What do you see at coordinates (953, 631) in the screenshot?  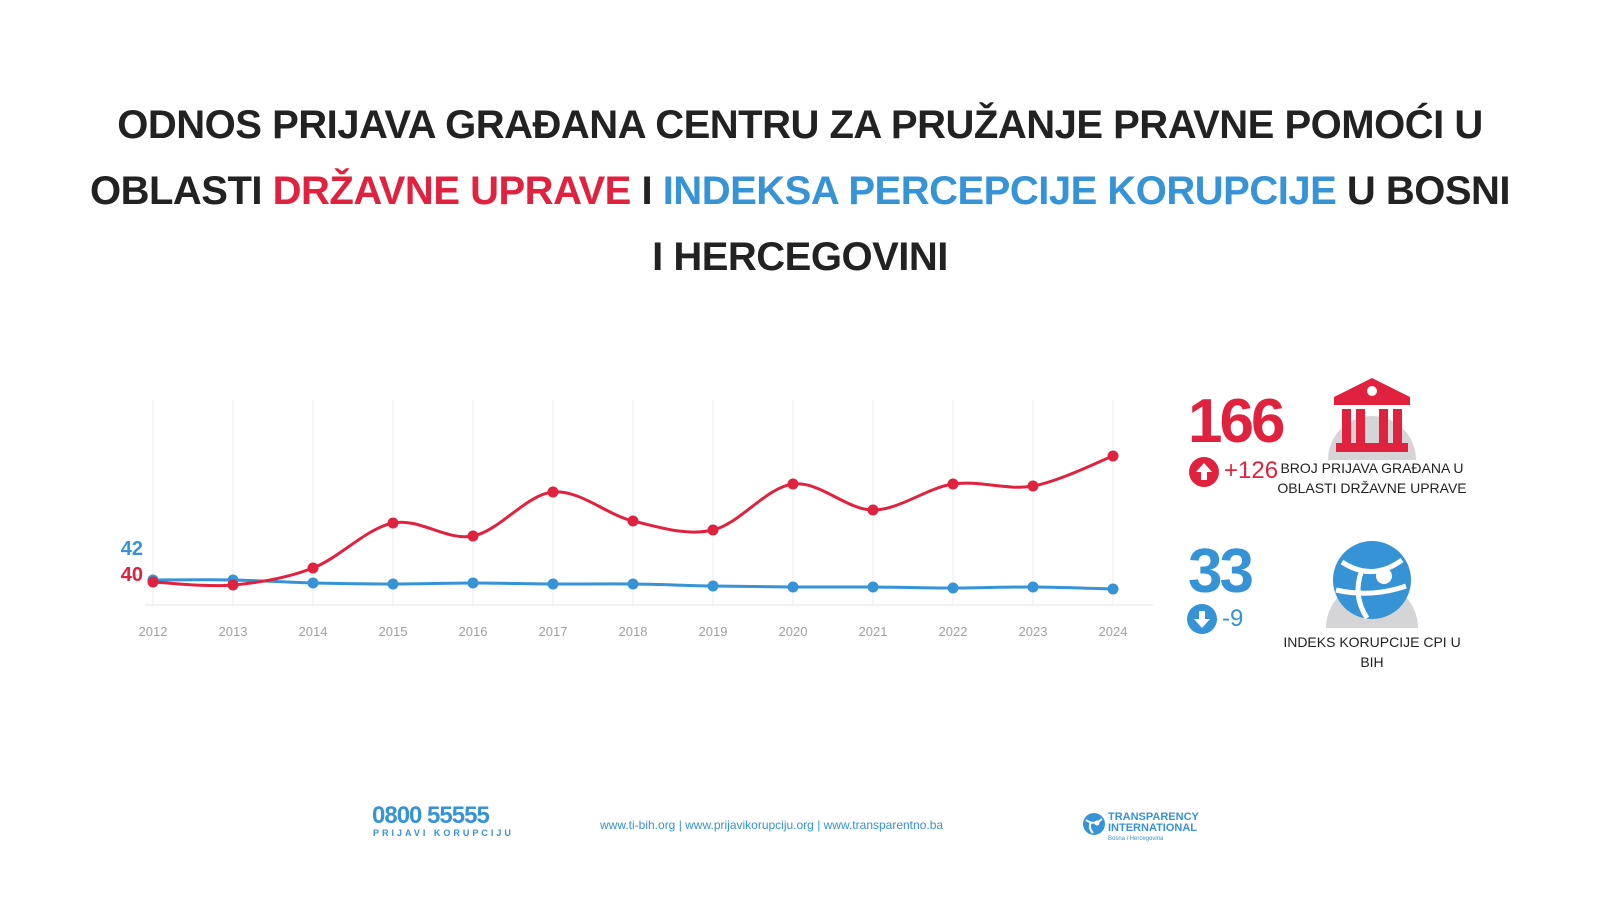 I see `x-tick-label: 2022` at bounding box center [953, 631].